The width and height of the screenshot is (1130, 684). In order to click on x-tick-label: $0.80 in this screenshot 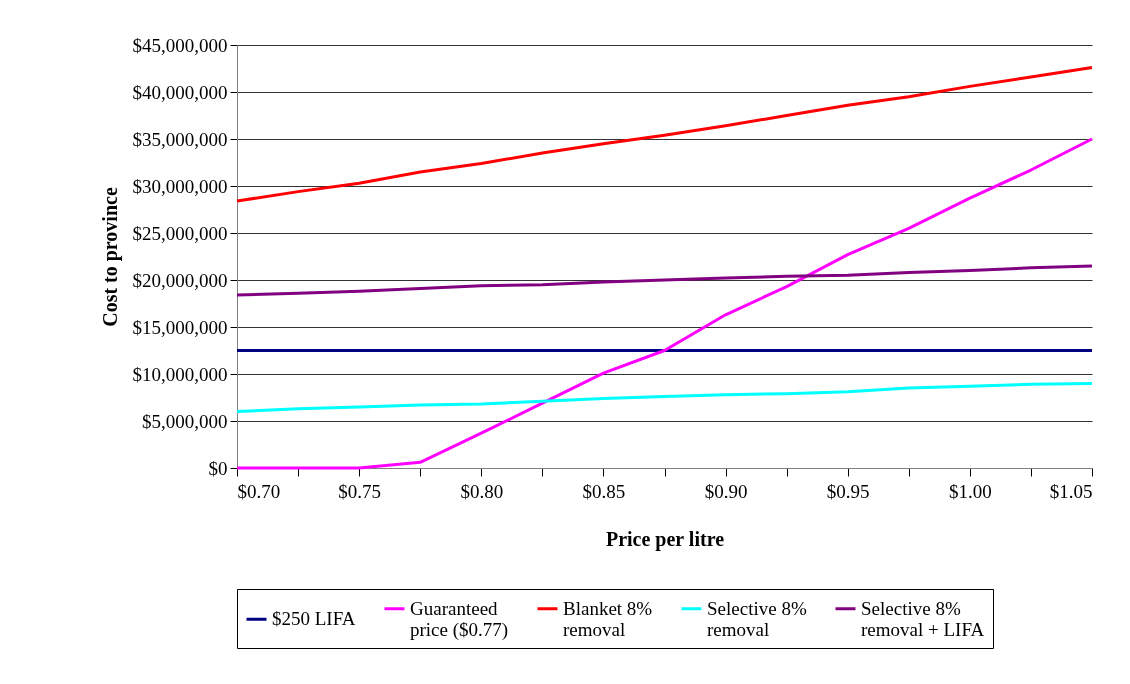, I will do `click(482, 491)`.